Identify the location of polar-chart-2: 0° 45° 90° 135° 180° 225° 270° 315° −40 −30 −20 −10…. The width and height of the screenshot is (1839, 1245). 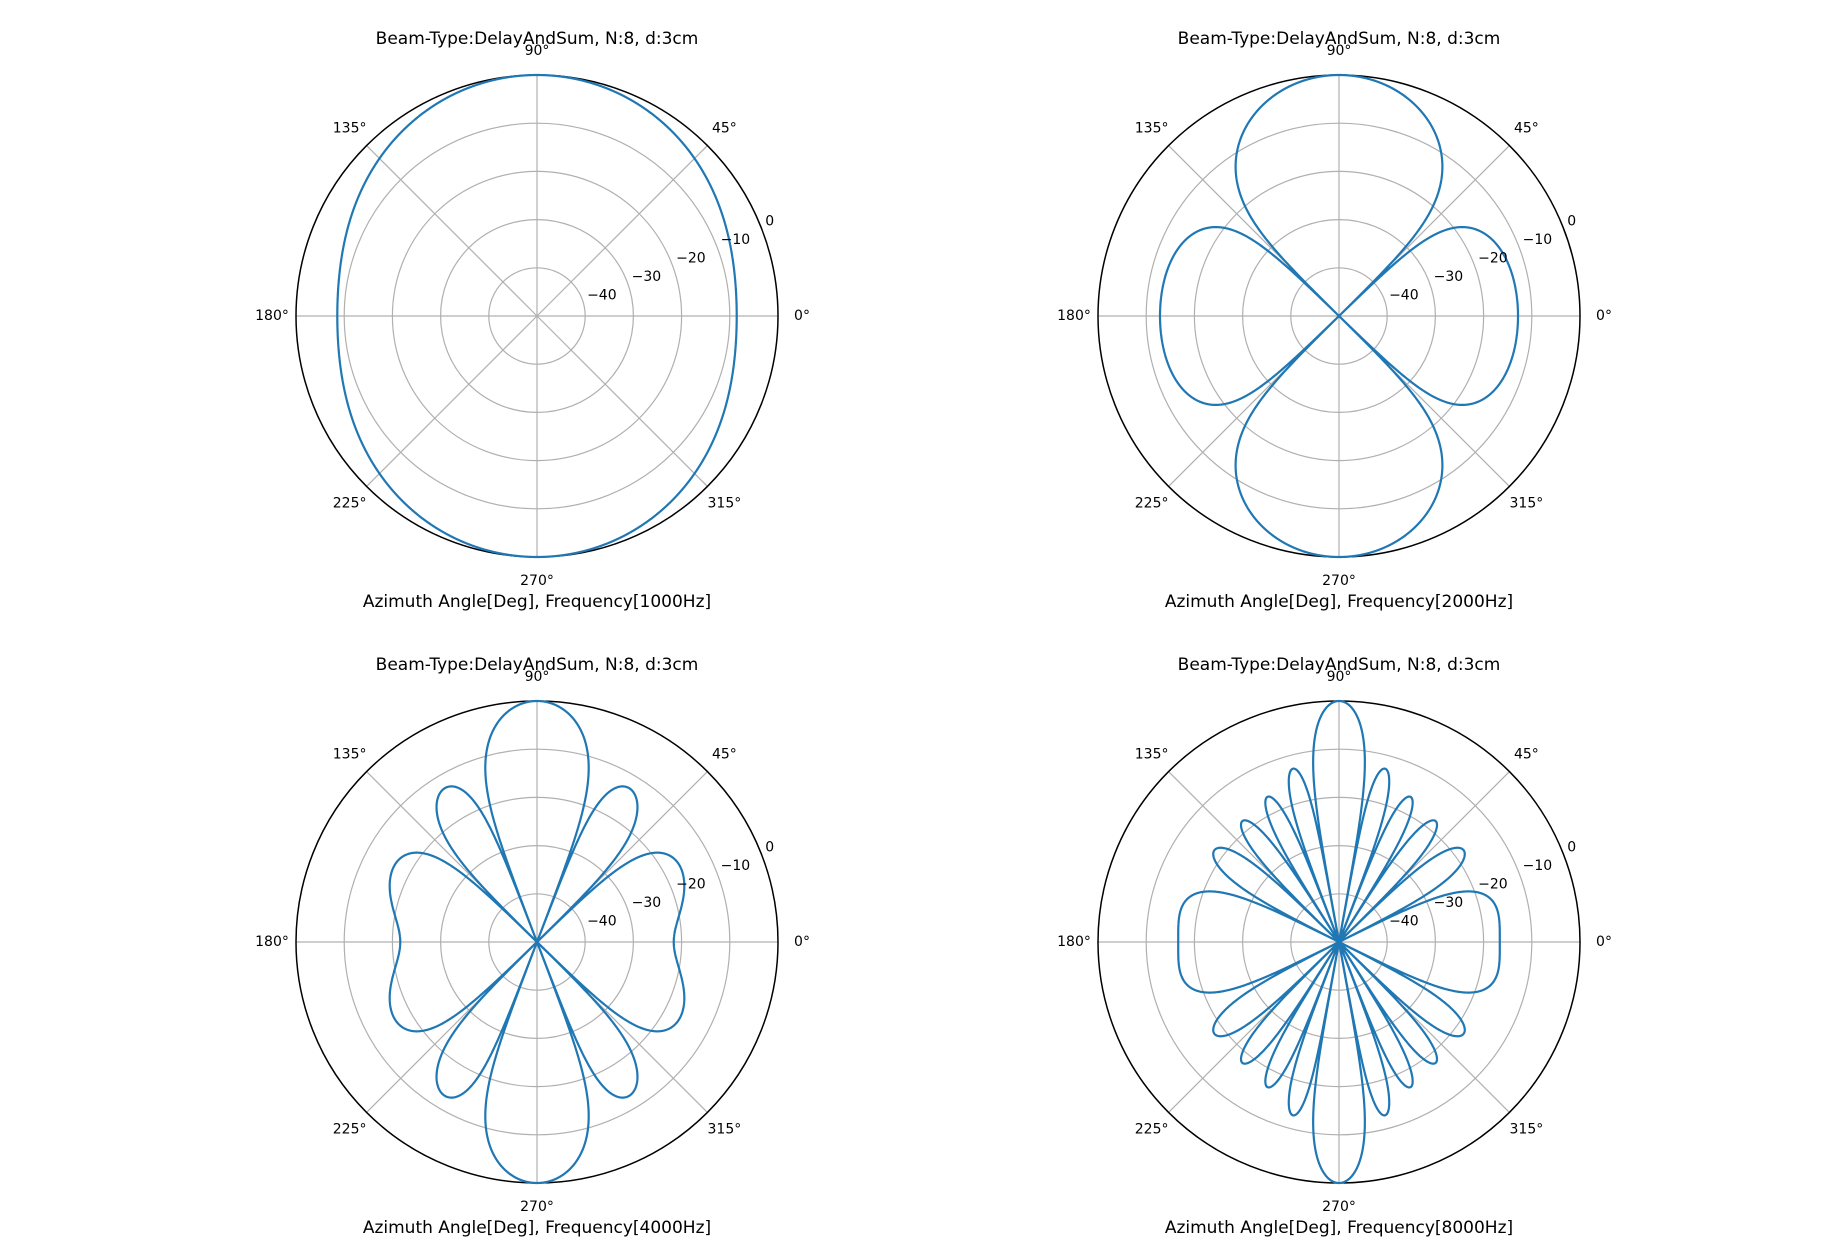
(1334, 320).